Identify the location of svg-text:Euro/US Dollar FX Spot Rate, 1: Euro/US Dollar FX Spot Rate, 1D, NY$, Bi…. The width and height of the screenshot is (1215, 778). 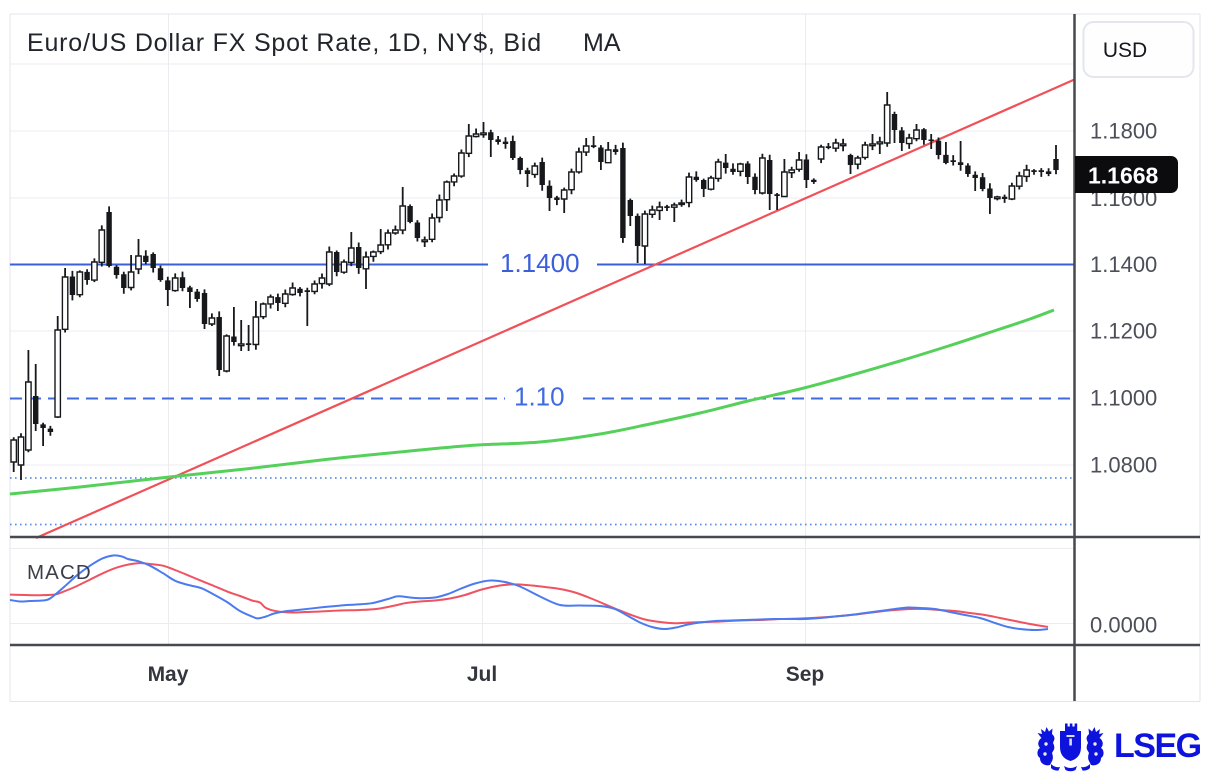
(284, 43).